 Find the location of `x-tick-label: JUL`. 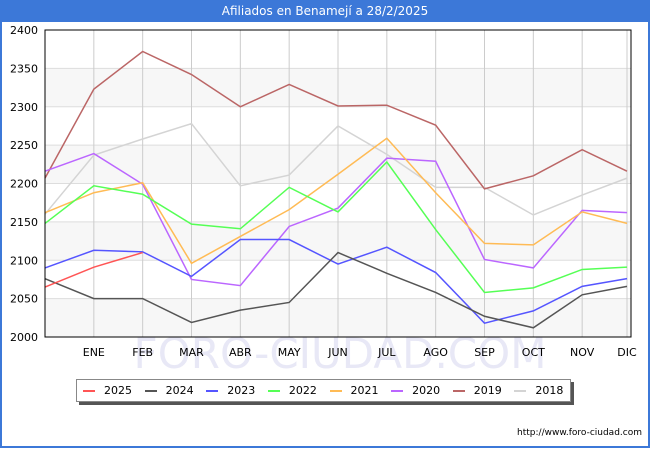

x-tick-label: JUL is located at coordinates (386, 352).